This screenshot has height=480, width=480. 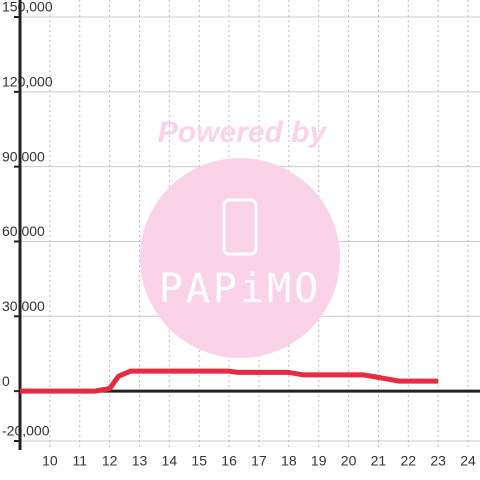 I want to click on x-tick-label: 24, so click(x=468, y=461).